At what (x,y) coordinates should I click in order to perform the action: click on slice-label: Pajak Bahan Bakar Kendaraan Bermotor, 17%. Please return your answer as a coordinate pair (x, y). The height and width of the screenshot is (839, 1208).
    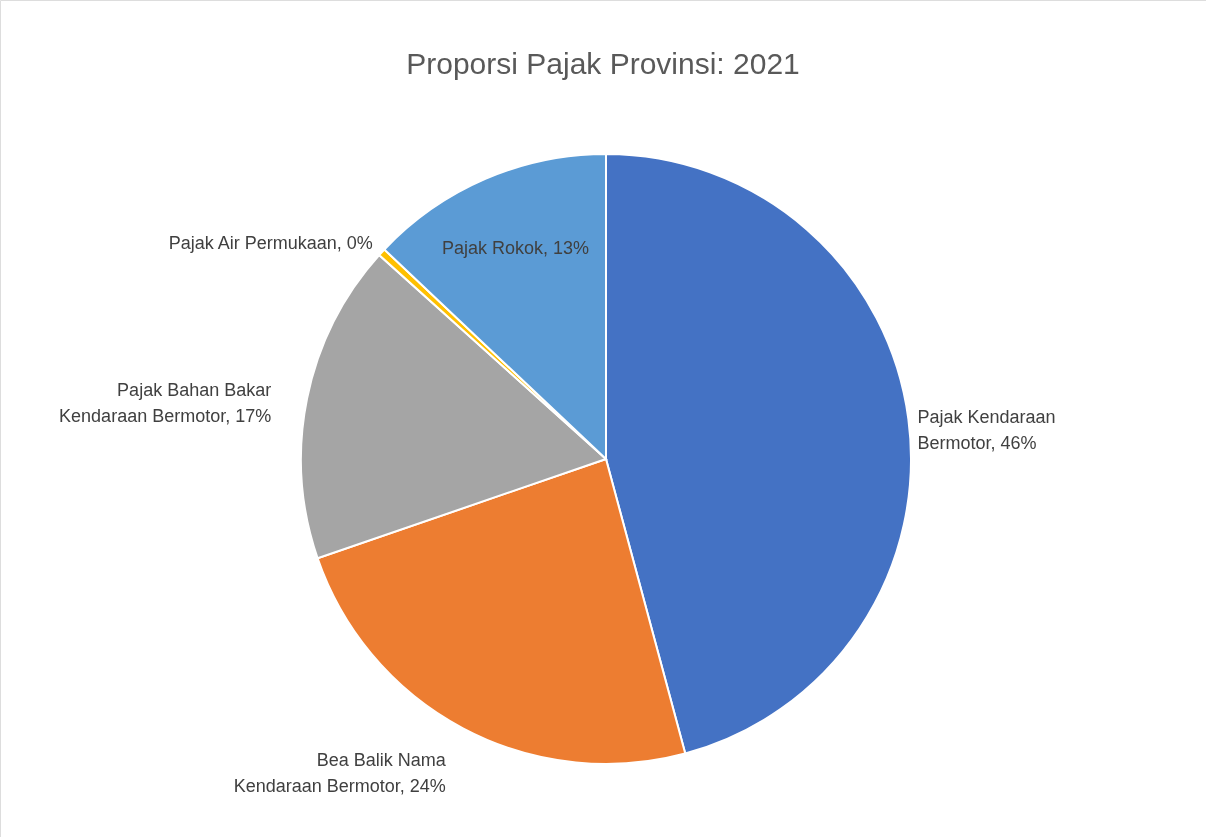
    Looking at the image, I should click on (165, 403).